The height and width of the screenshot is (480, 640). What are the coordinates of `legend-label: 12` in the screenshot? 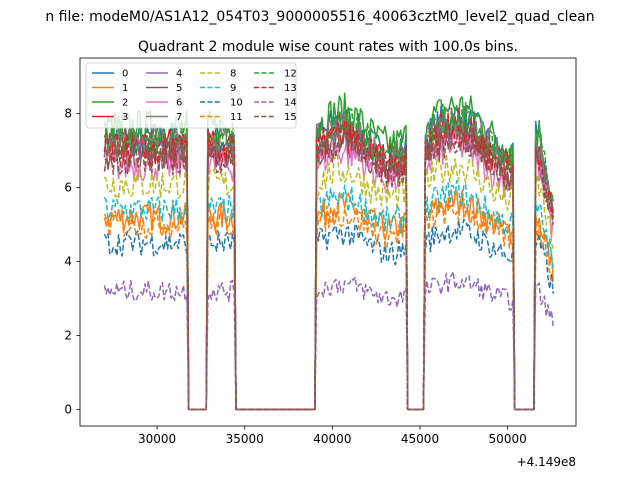 It's located at (290, 74).